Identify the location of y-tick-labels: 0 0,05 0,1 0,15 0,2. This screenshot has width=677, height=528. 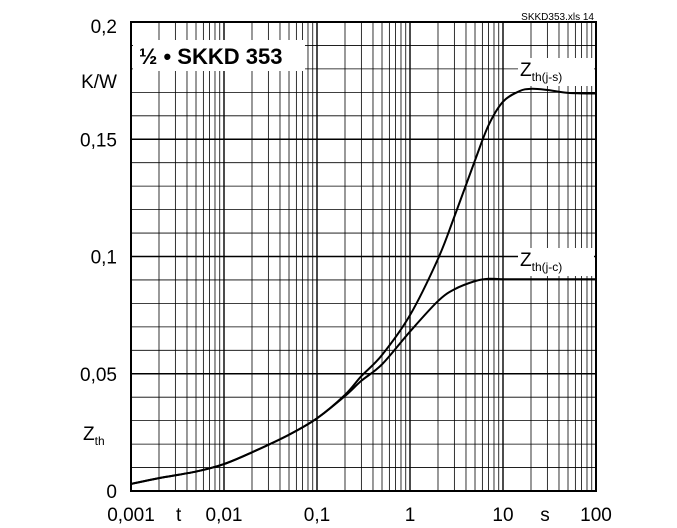
(98, 260).